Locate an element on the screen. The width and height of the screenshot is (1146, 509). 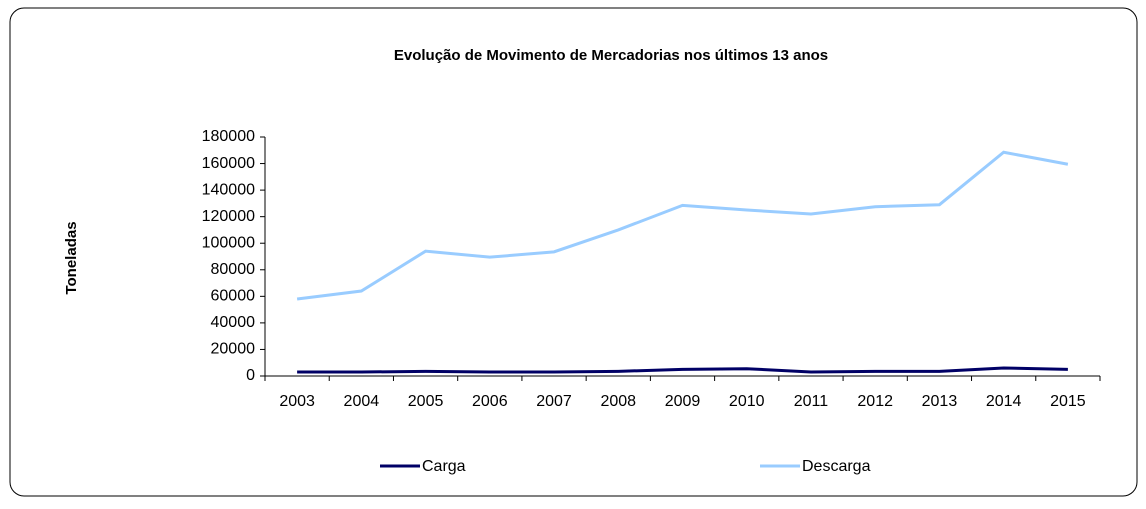
x-tick-label: 2011 is located at coordinates (811, 401).